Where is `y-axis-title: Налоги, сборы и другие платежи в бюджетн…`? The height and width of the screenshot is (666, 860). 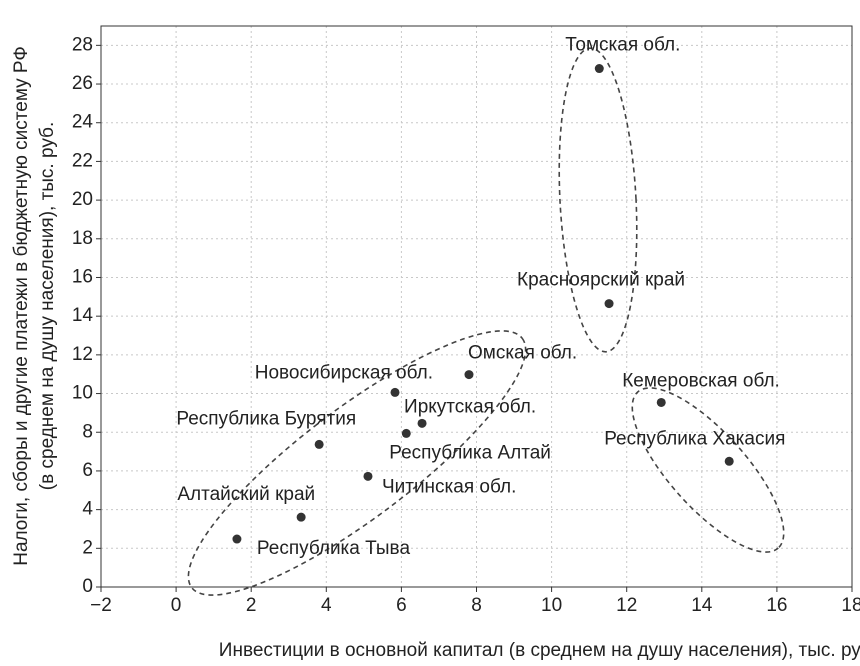 y-axis-title: Налоги, сборы и другие платежи в бюджетн… is located at coordinates (21, 306).